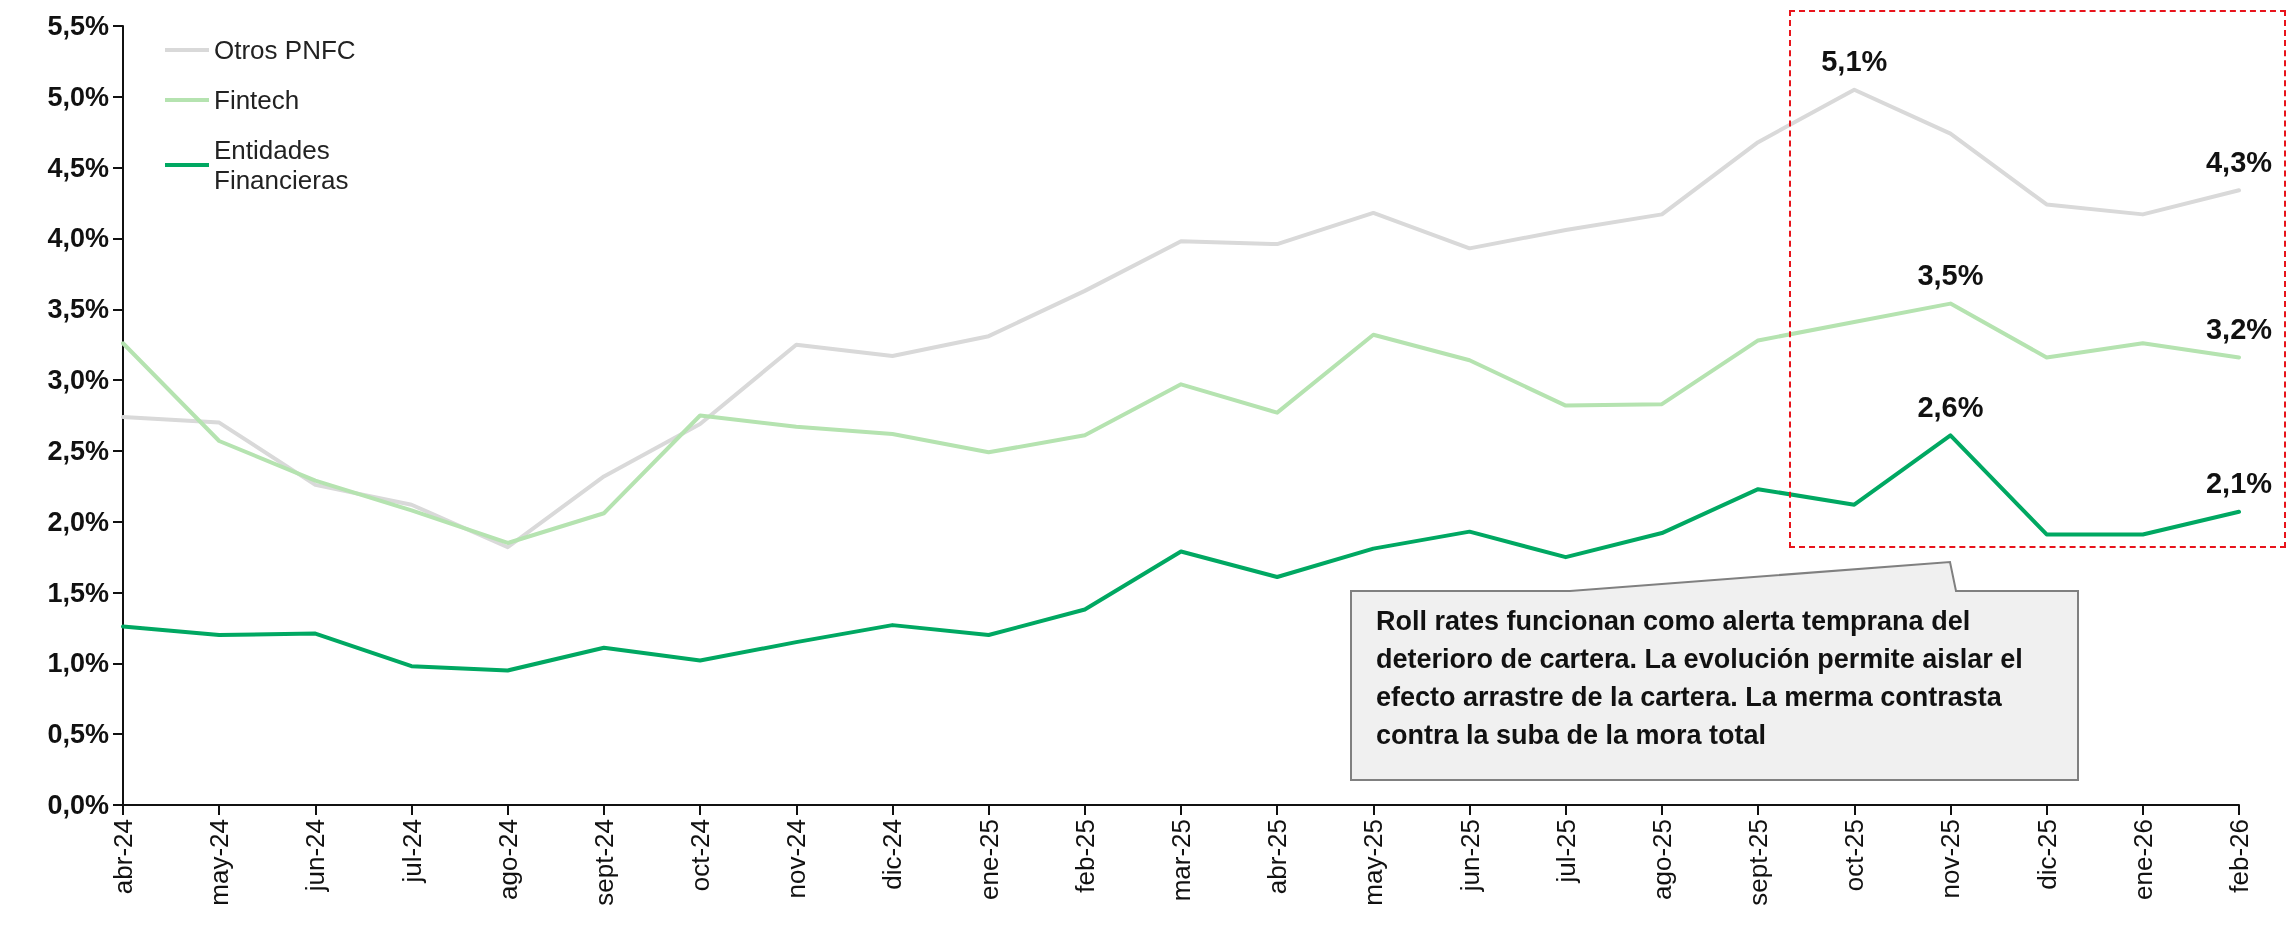  Describe the element at coordinates (1469, 856) in the screenshot. I see `x-tick-label: jun-25` at that location.